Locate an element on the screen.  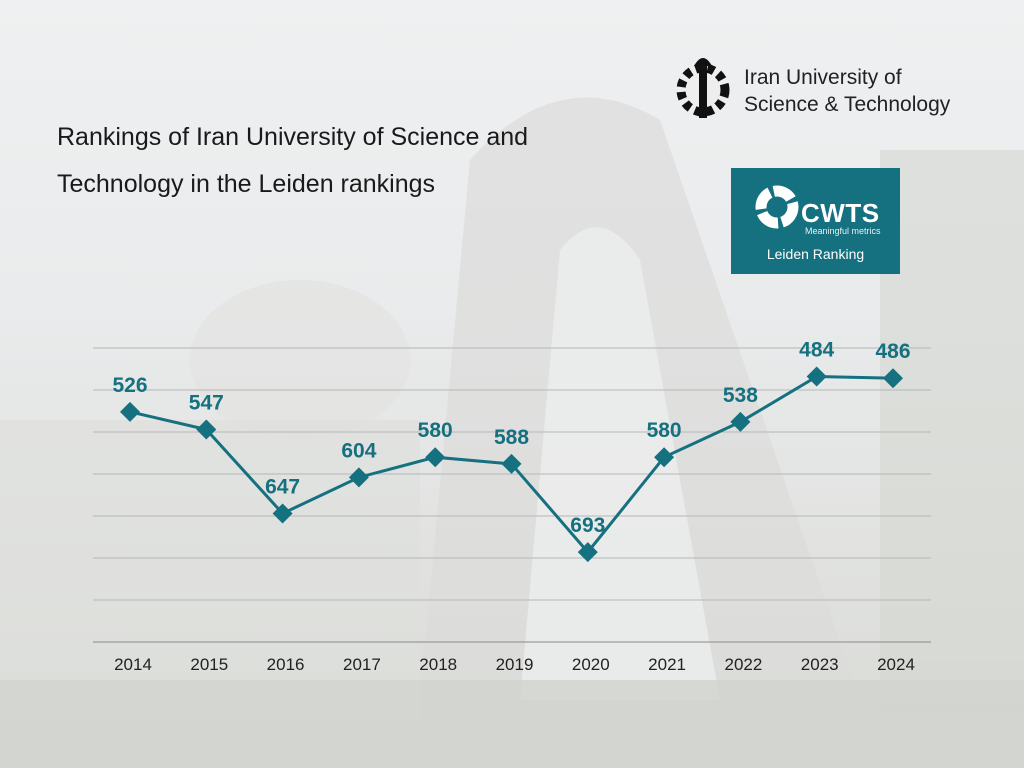
x-tick-label: 2024 is located at coordinates (896, 664).